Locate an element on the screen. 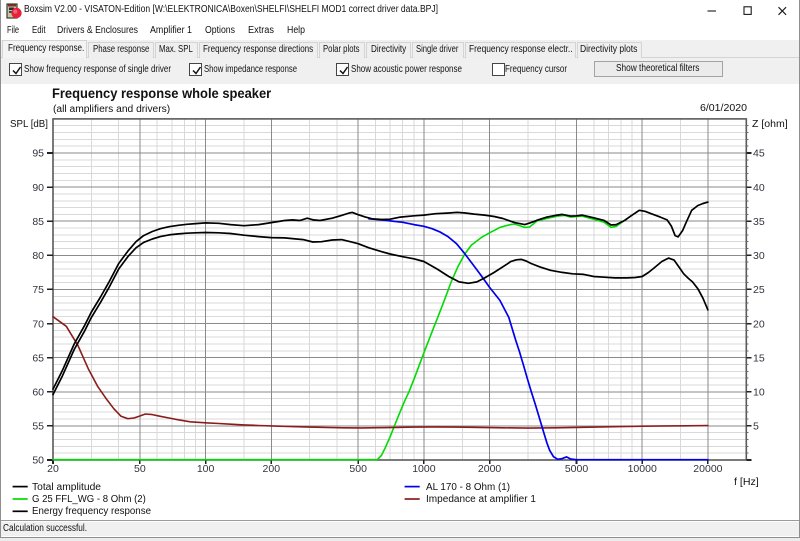 The width and height of the screenshot is (800, 541). svg-text: 30 is located at coordinates (759, 256).